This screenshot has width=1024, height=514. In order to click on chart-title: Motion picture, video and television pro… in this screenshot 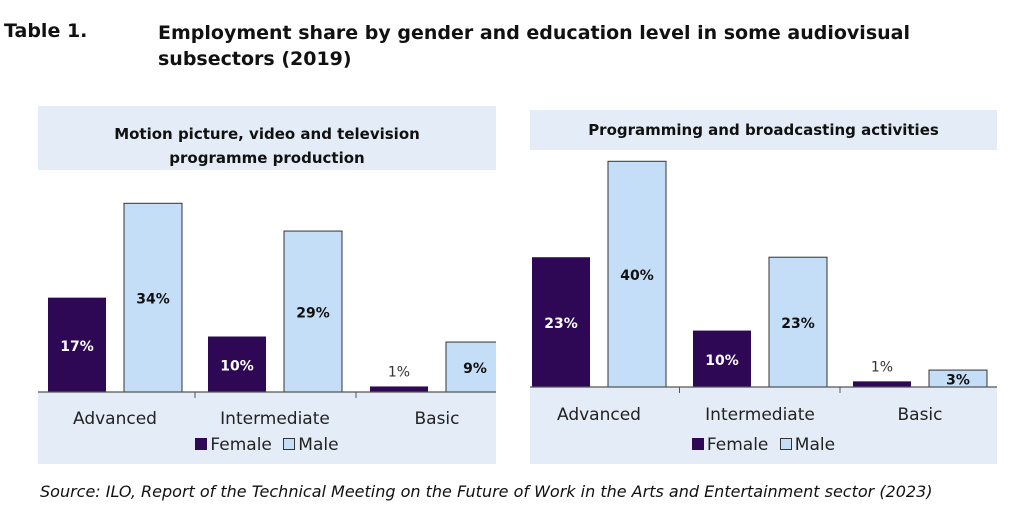, I will do `click(267, 146)`.